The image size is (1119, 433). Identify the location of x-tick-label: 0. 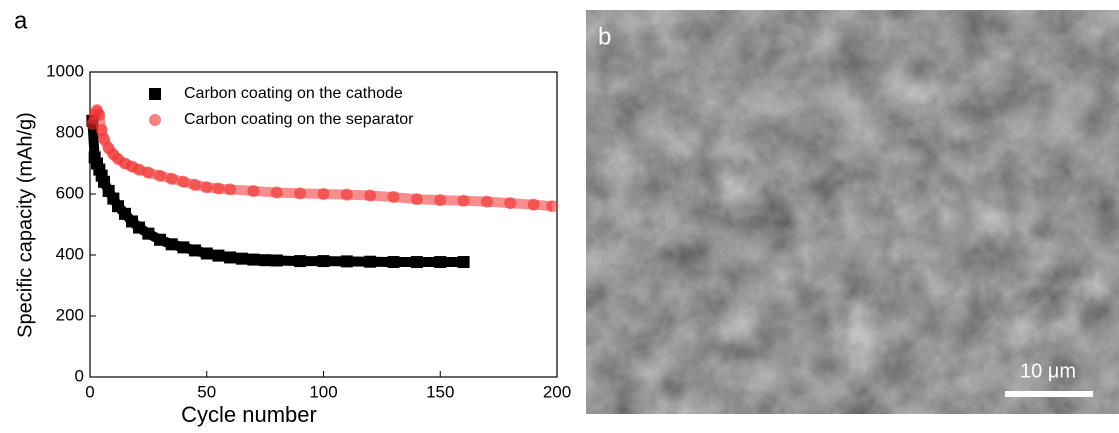
(89, 391).